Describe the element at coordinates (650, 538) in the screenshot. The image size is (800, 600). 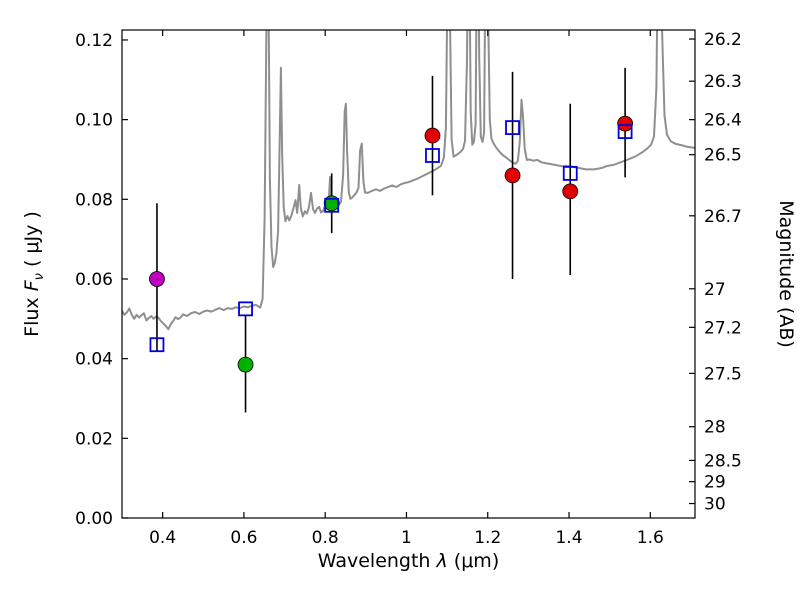
I see `x-tick-label: 1.6` at that location.